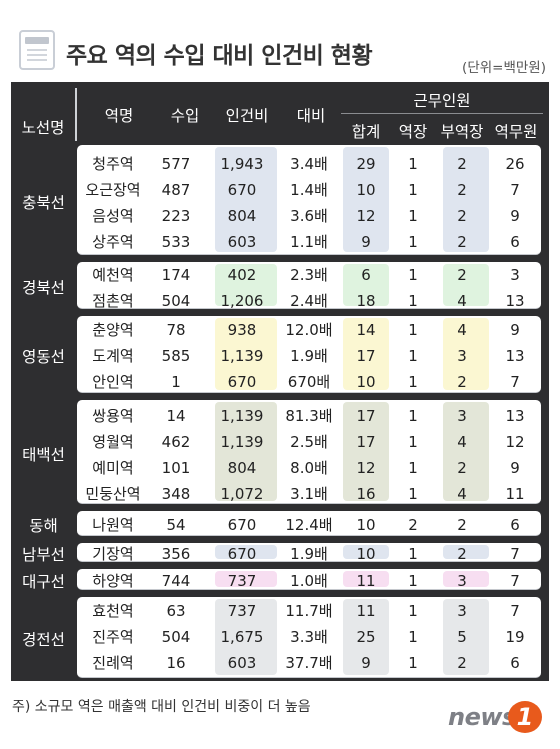 This screenshot has width=560, height=749. What do you see at coordinates (462, 442) in the screenshot?
I see `cell-deputy: 4` at bounding box center [462, 442].